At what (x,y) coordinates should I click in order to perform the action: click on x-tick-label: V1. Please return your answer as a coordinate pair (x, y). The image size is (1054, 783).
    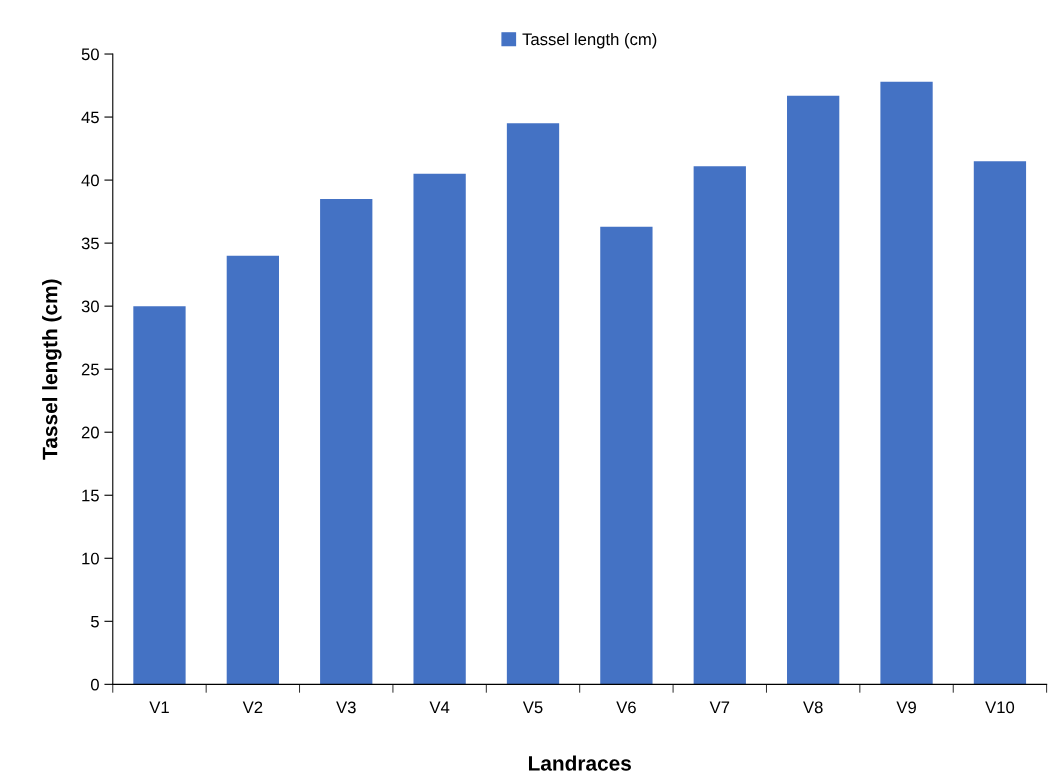
    Looking at the image, I should click on (159, 707).